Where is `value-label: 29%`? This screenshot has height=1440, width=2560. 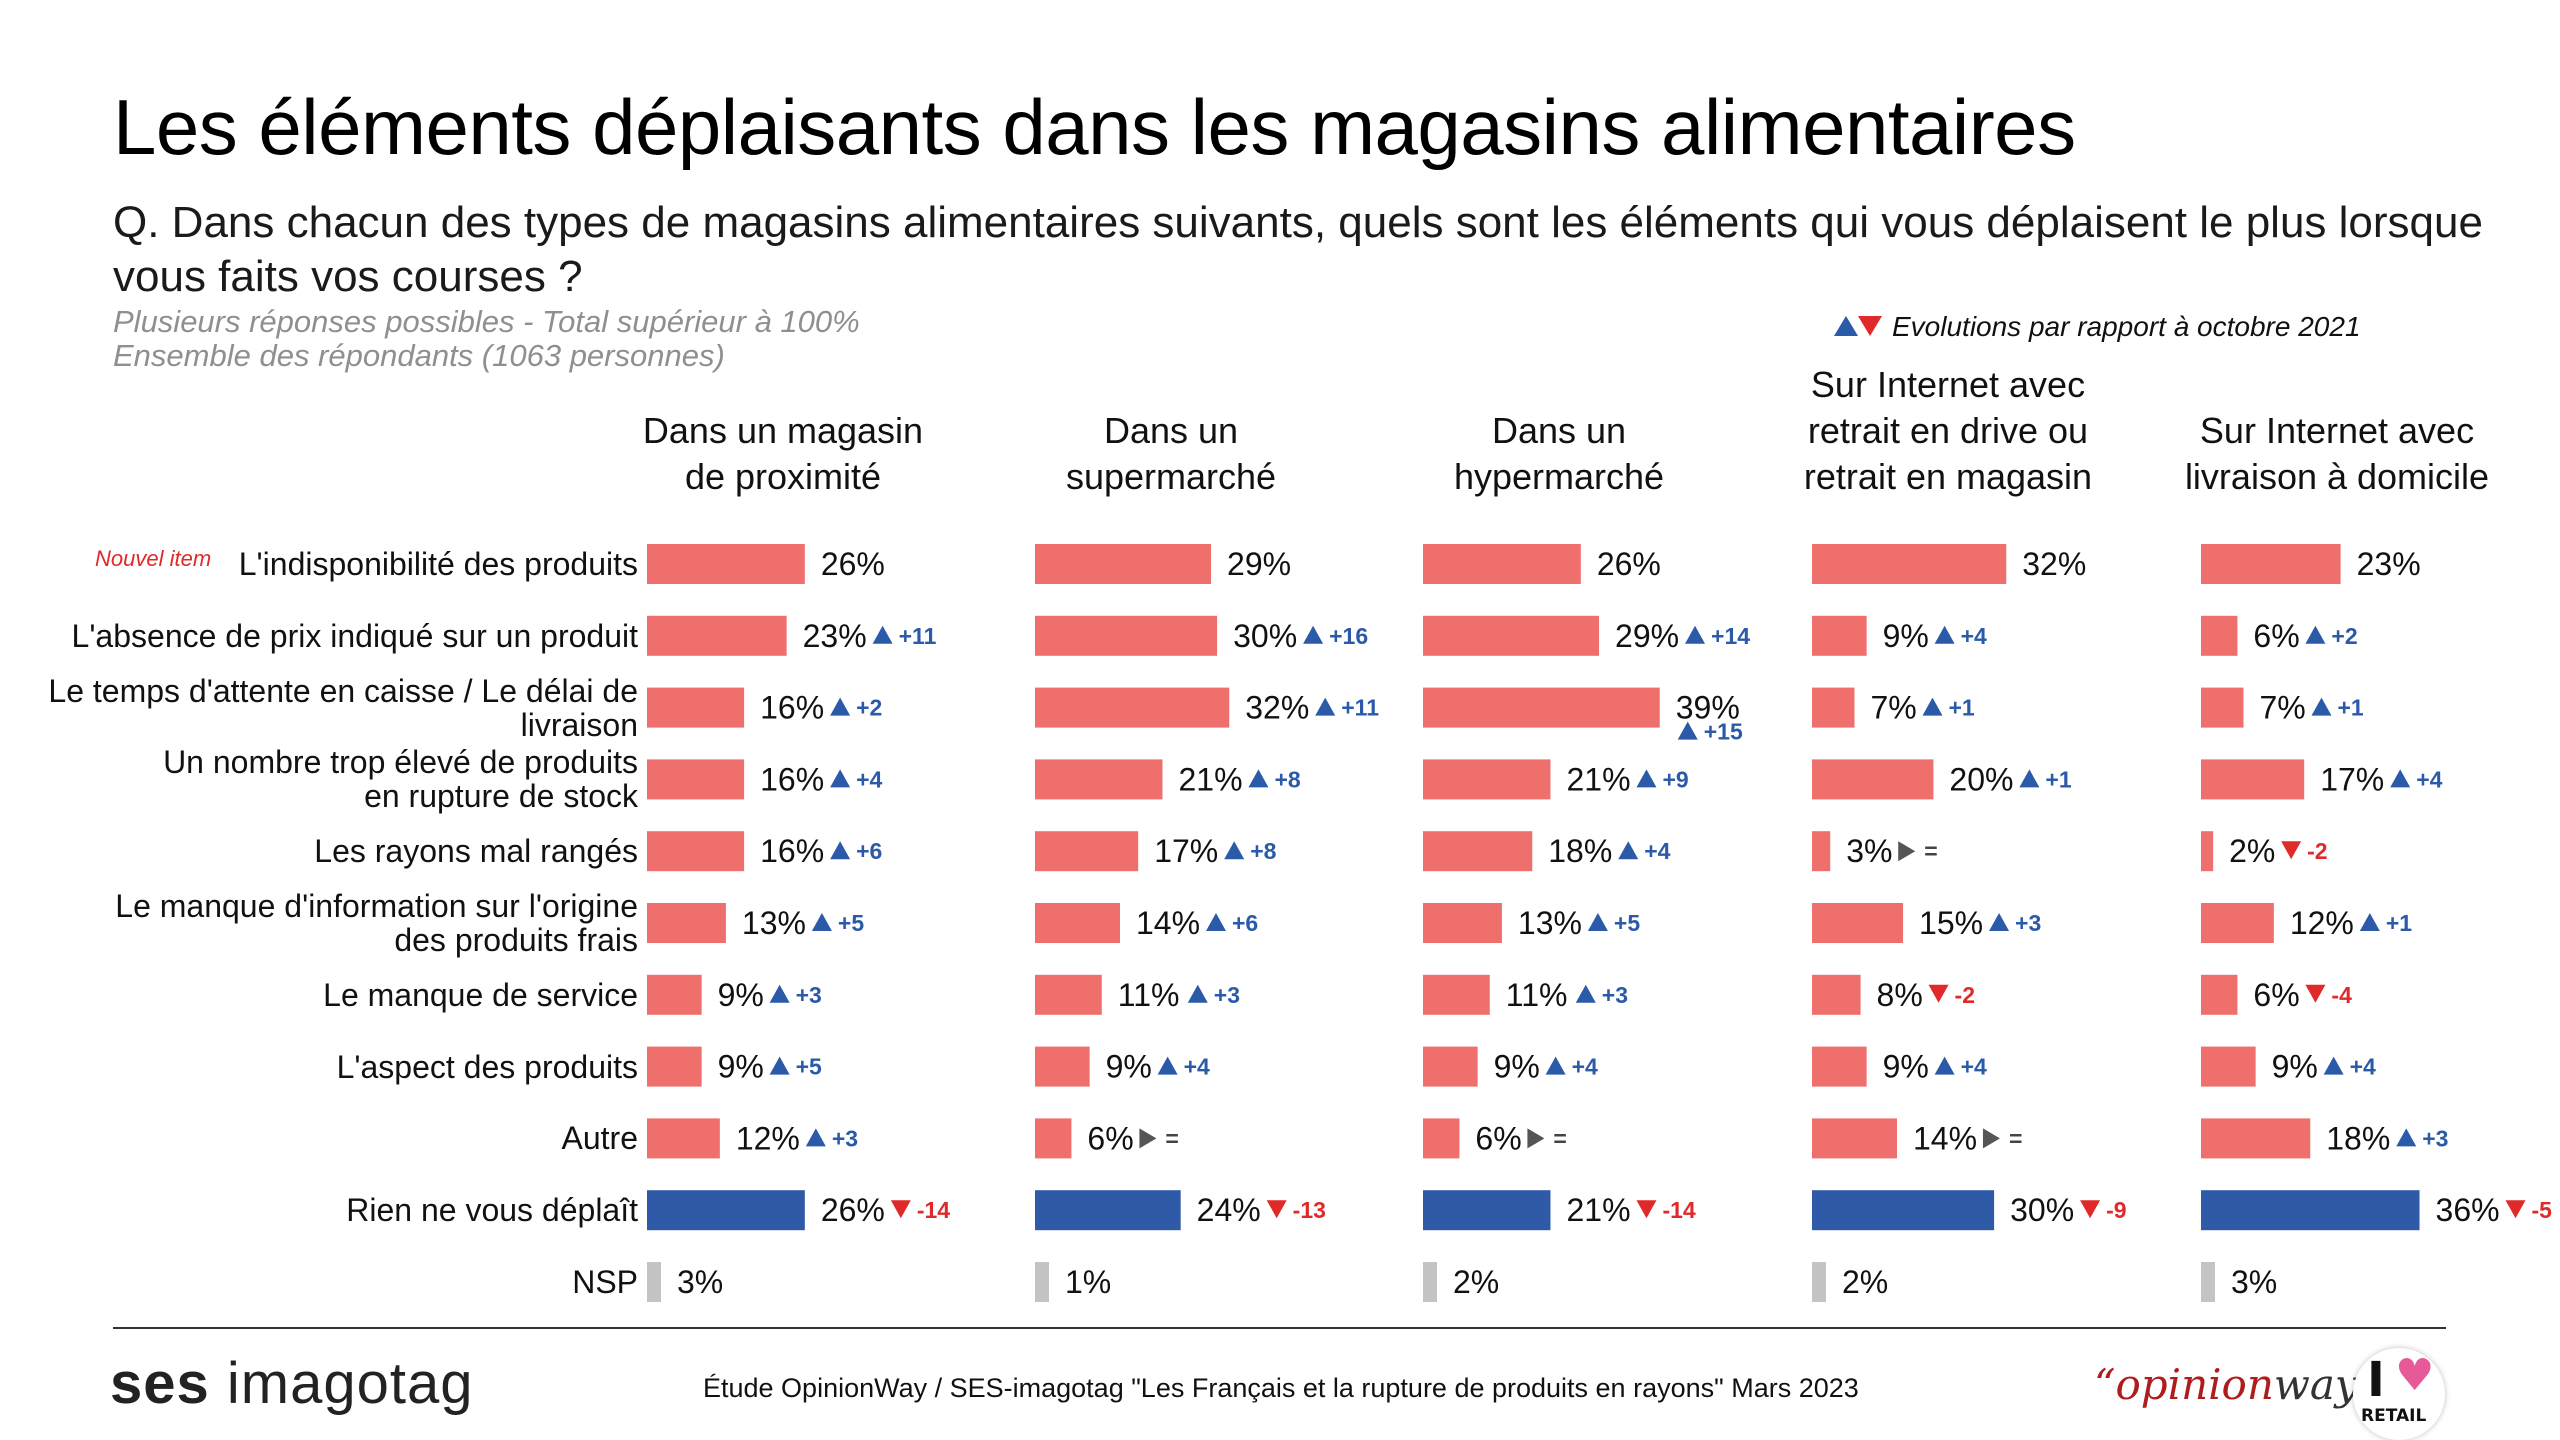 value-label: 29% is located at coordinates (1259, 564).